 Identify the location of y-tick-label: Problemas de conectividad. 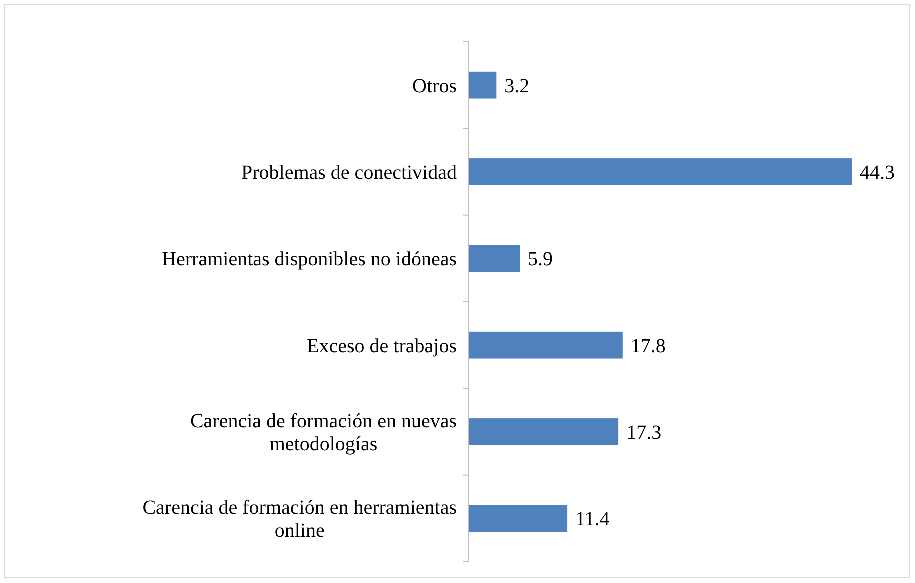
(349, 173).